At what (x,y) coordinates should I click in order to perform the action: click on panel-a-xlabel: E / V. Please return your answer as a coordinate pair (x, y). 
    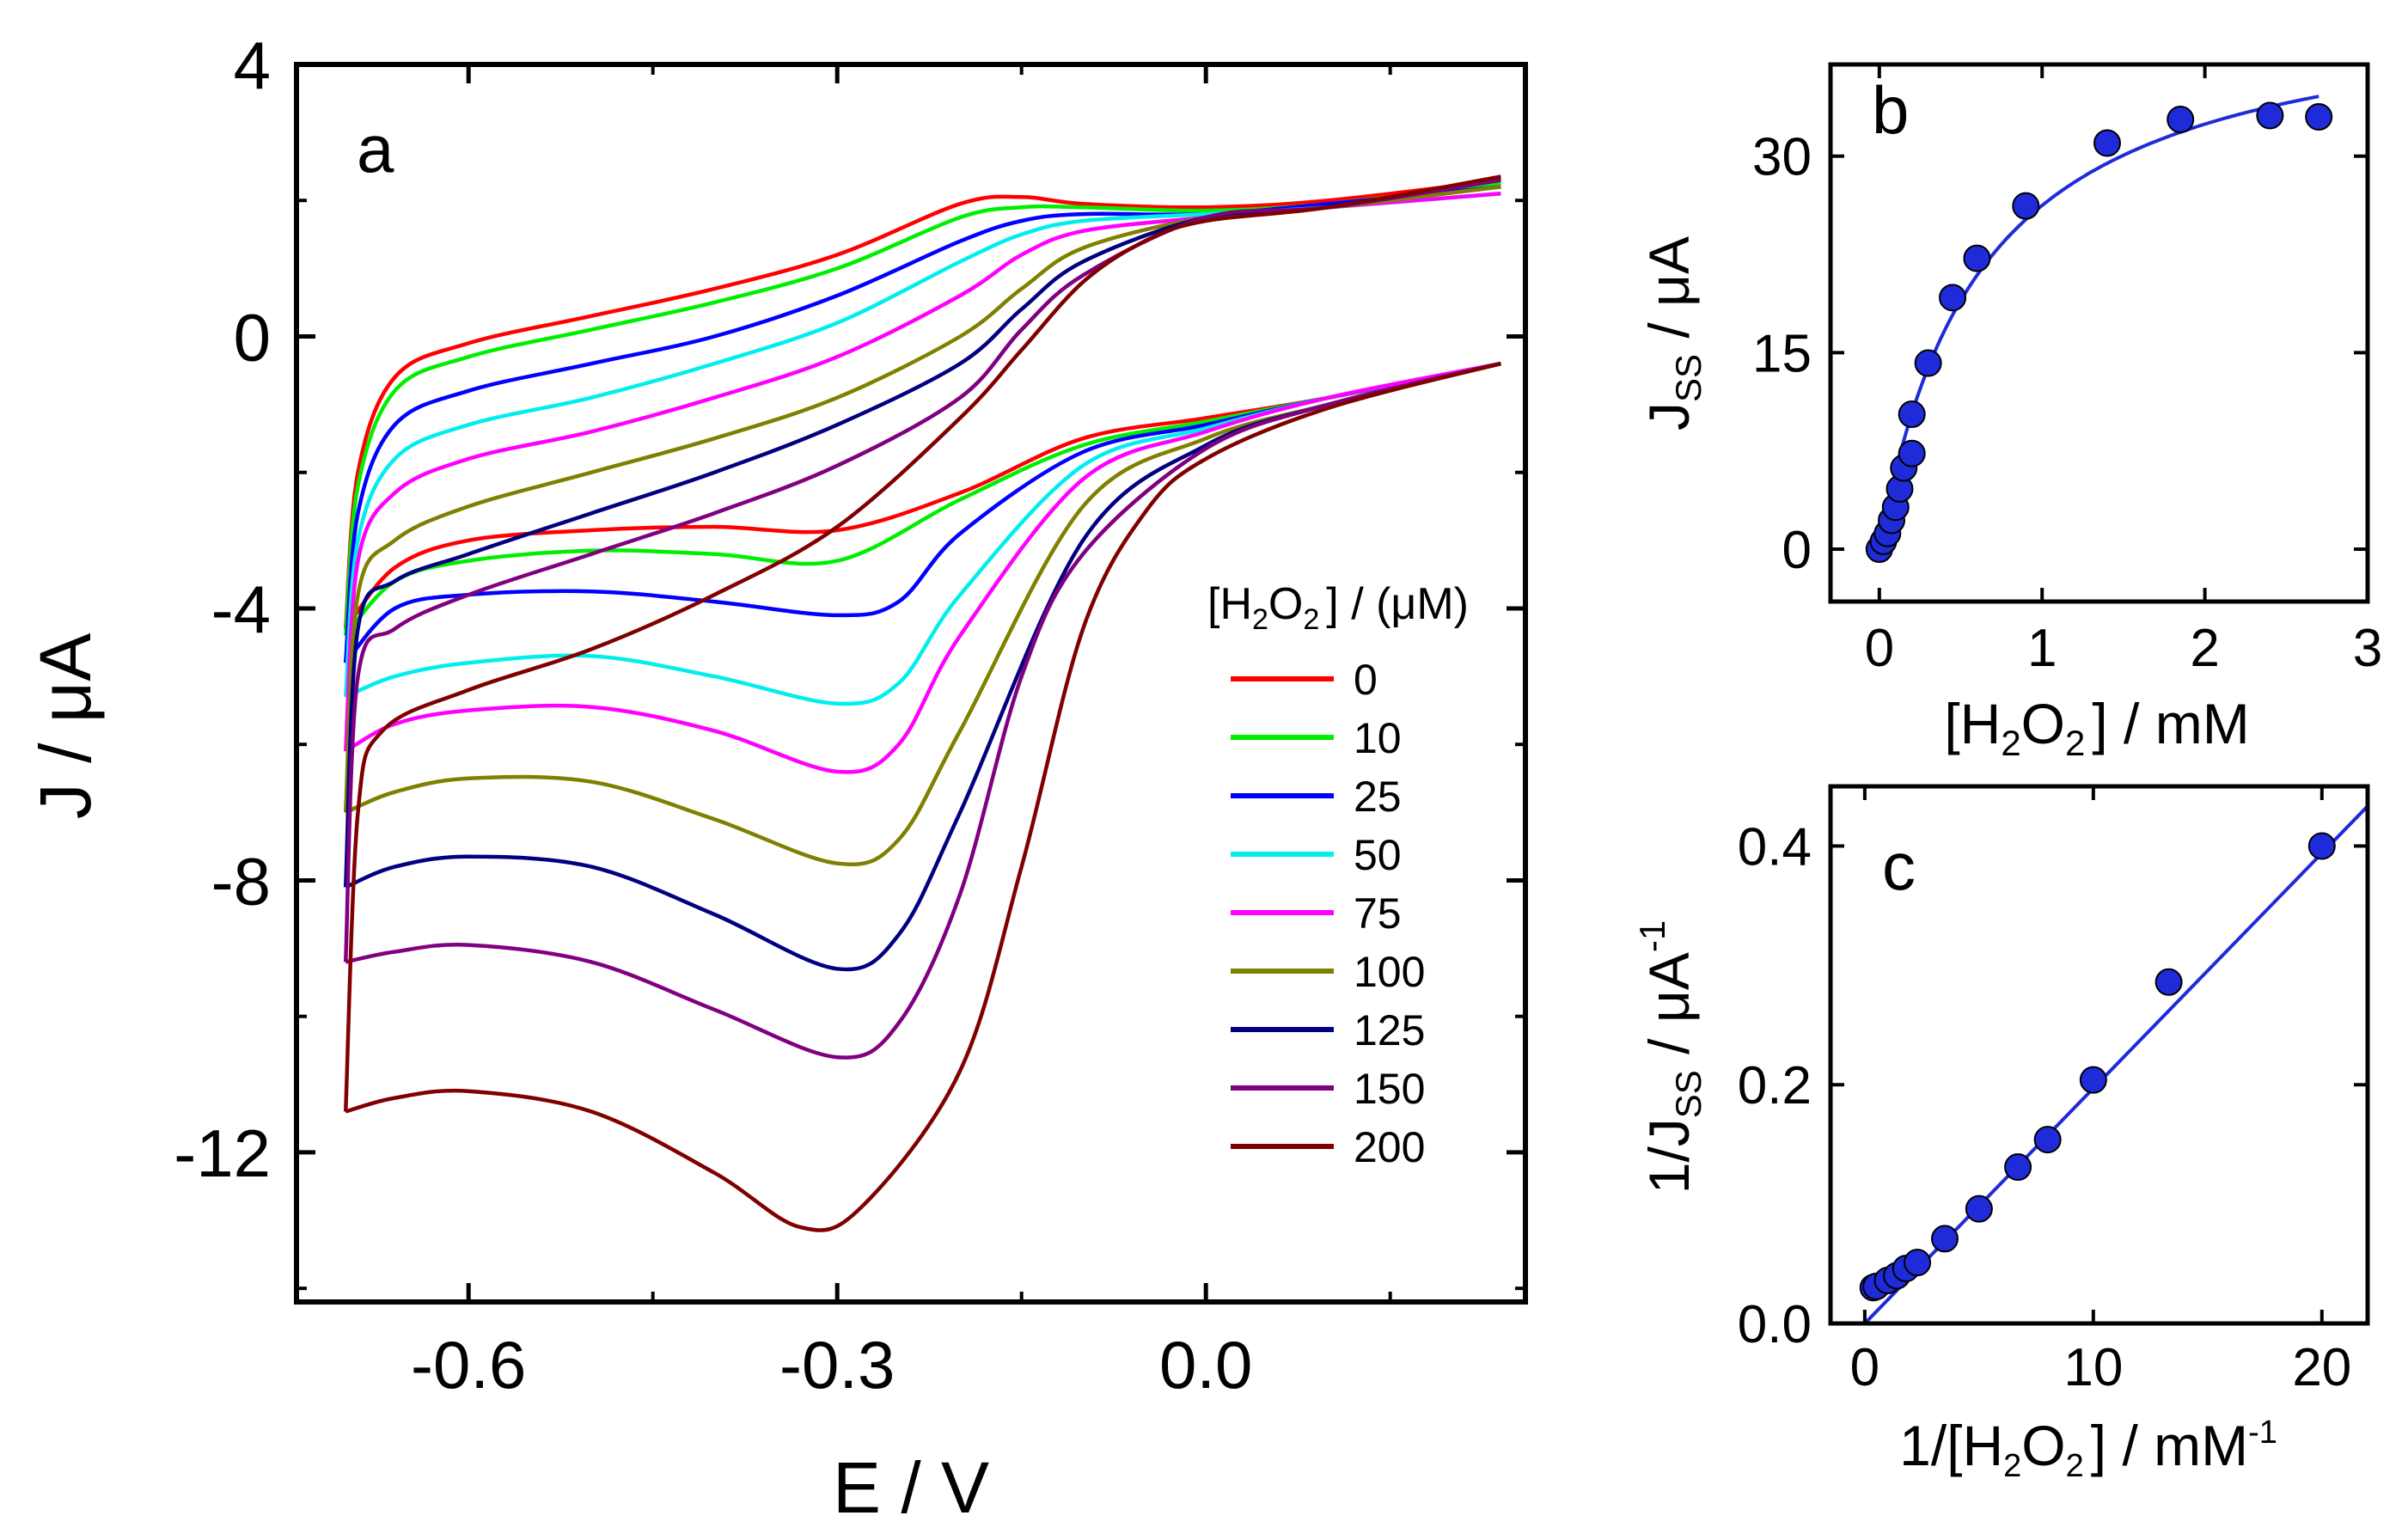
    Looking at the image, I should click on (911, 1487).